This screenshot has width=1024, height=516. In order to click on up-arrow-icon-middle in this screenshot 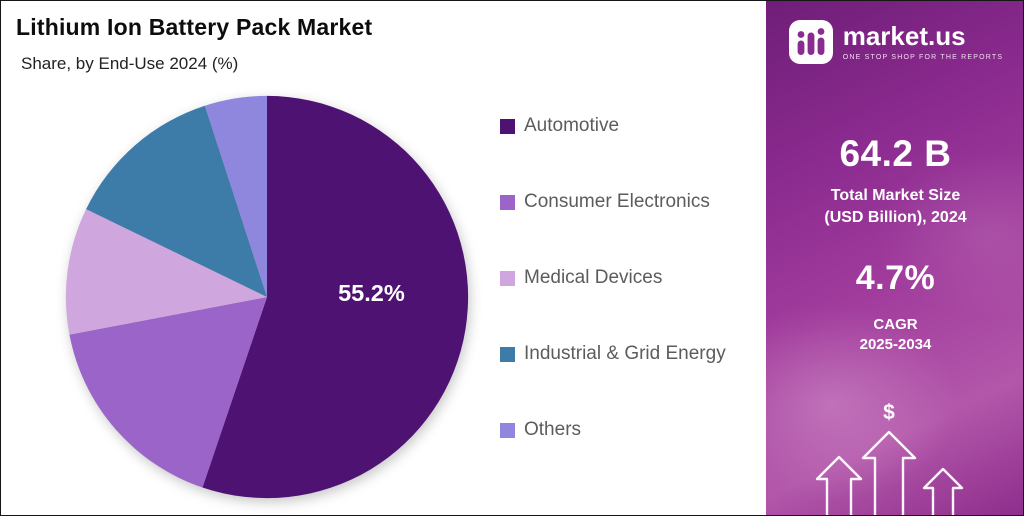, I will do `click(889, 472)`.